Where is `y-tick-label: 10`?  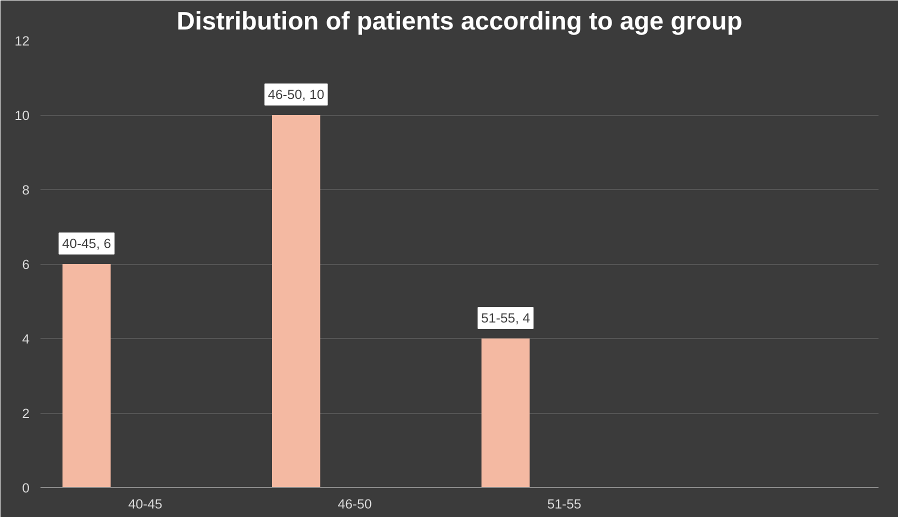
y-tick-label: 10 is located at coordinates (22, 115).